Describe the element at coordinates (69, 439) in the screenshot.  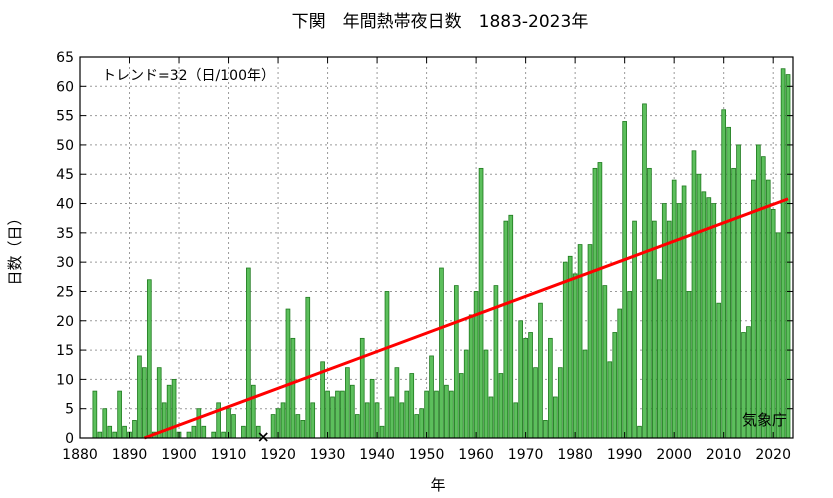
I see `y-tick-label: 0` at that location.